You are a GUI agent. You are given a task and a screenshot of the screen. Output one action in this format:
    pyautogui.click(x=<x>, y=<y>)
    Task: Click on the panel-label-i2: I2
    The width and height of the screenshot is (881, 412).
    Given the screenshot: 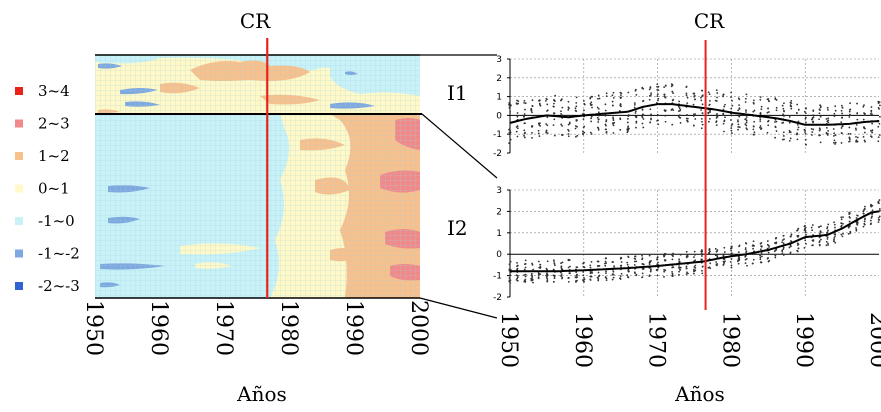 What is the action you would take?
    pyautogui.click(x=457, y=228)
    